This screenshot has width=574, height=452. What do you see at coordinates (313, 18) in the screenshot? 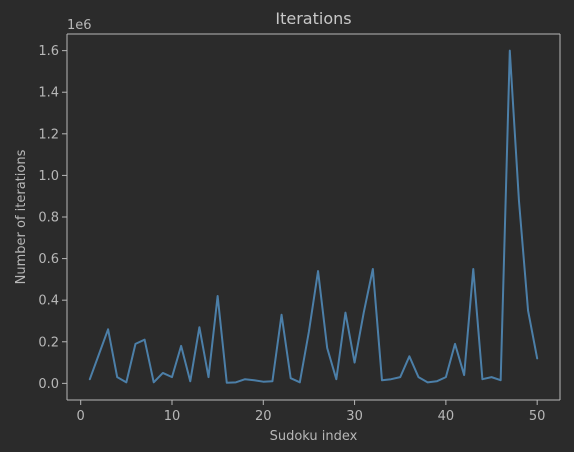
I see `chart-title: Iterations` at bounding box center [313, 18].